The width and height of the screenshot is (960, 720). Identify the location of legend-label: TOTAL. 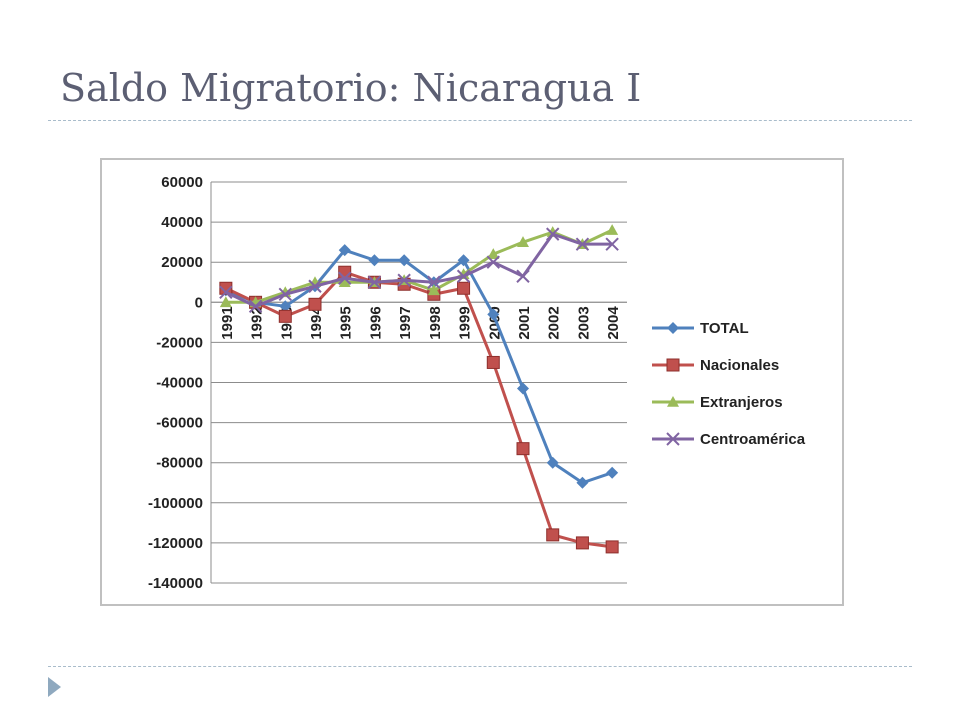
(724, 328).